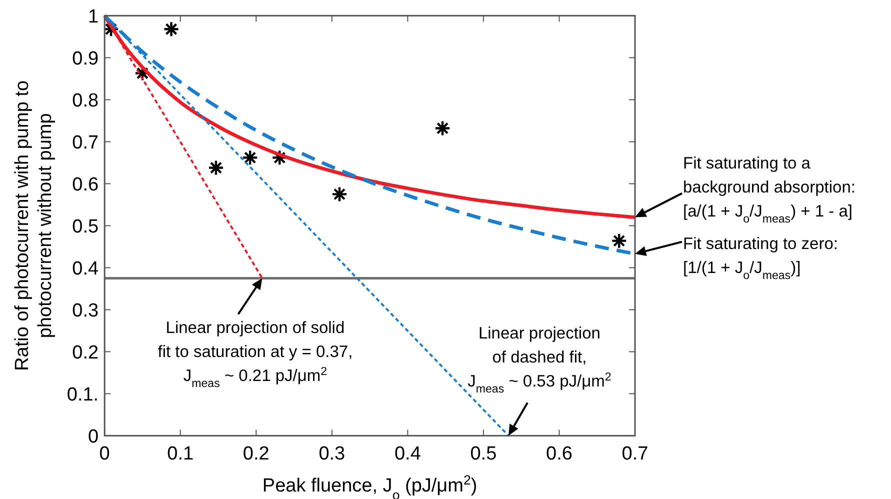 This screenshot has height=499, width=891. I want to click on annotation: Linear projection of solid fit to saturation at y = 0.37, J$_{meas}$ ~ 0.21 pJ/μm$^{2}$, so click(255, 354).